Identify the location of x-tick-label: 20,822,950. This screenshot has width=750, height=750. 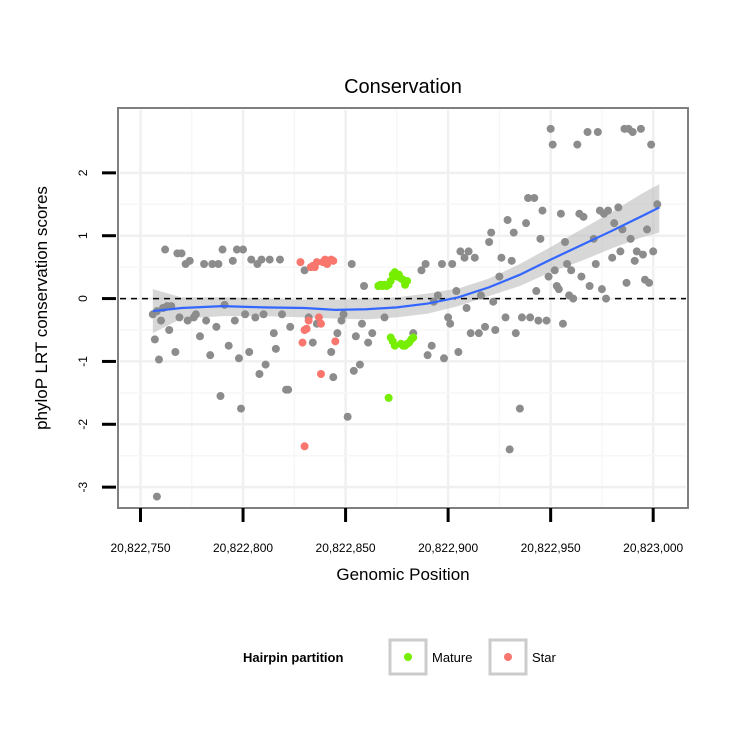
(551, 548).